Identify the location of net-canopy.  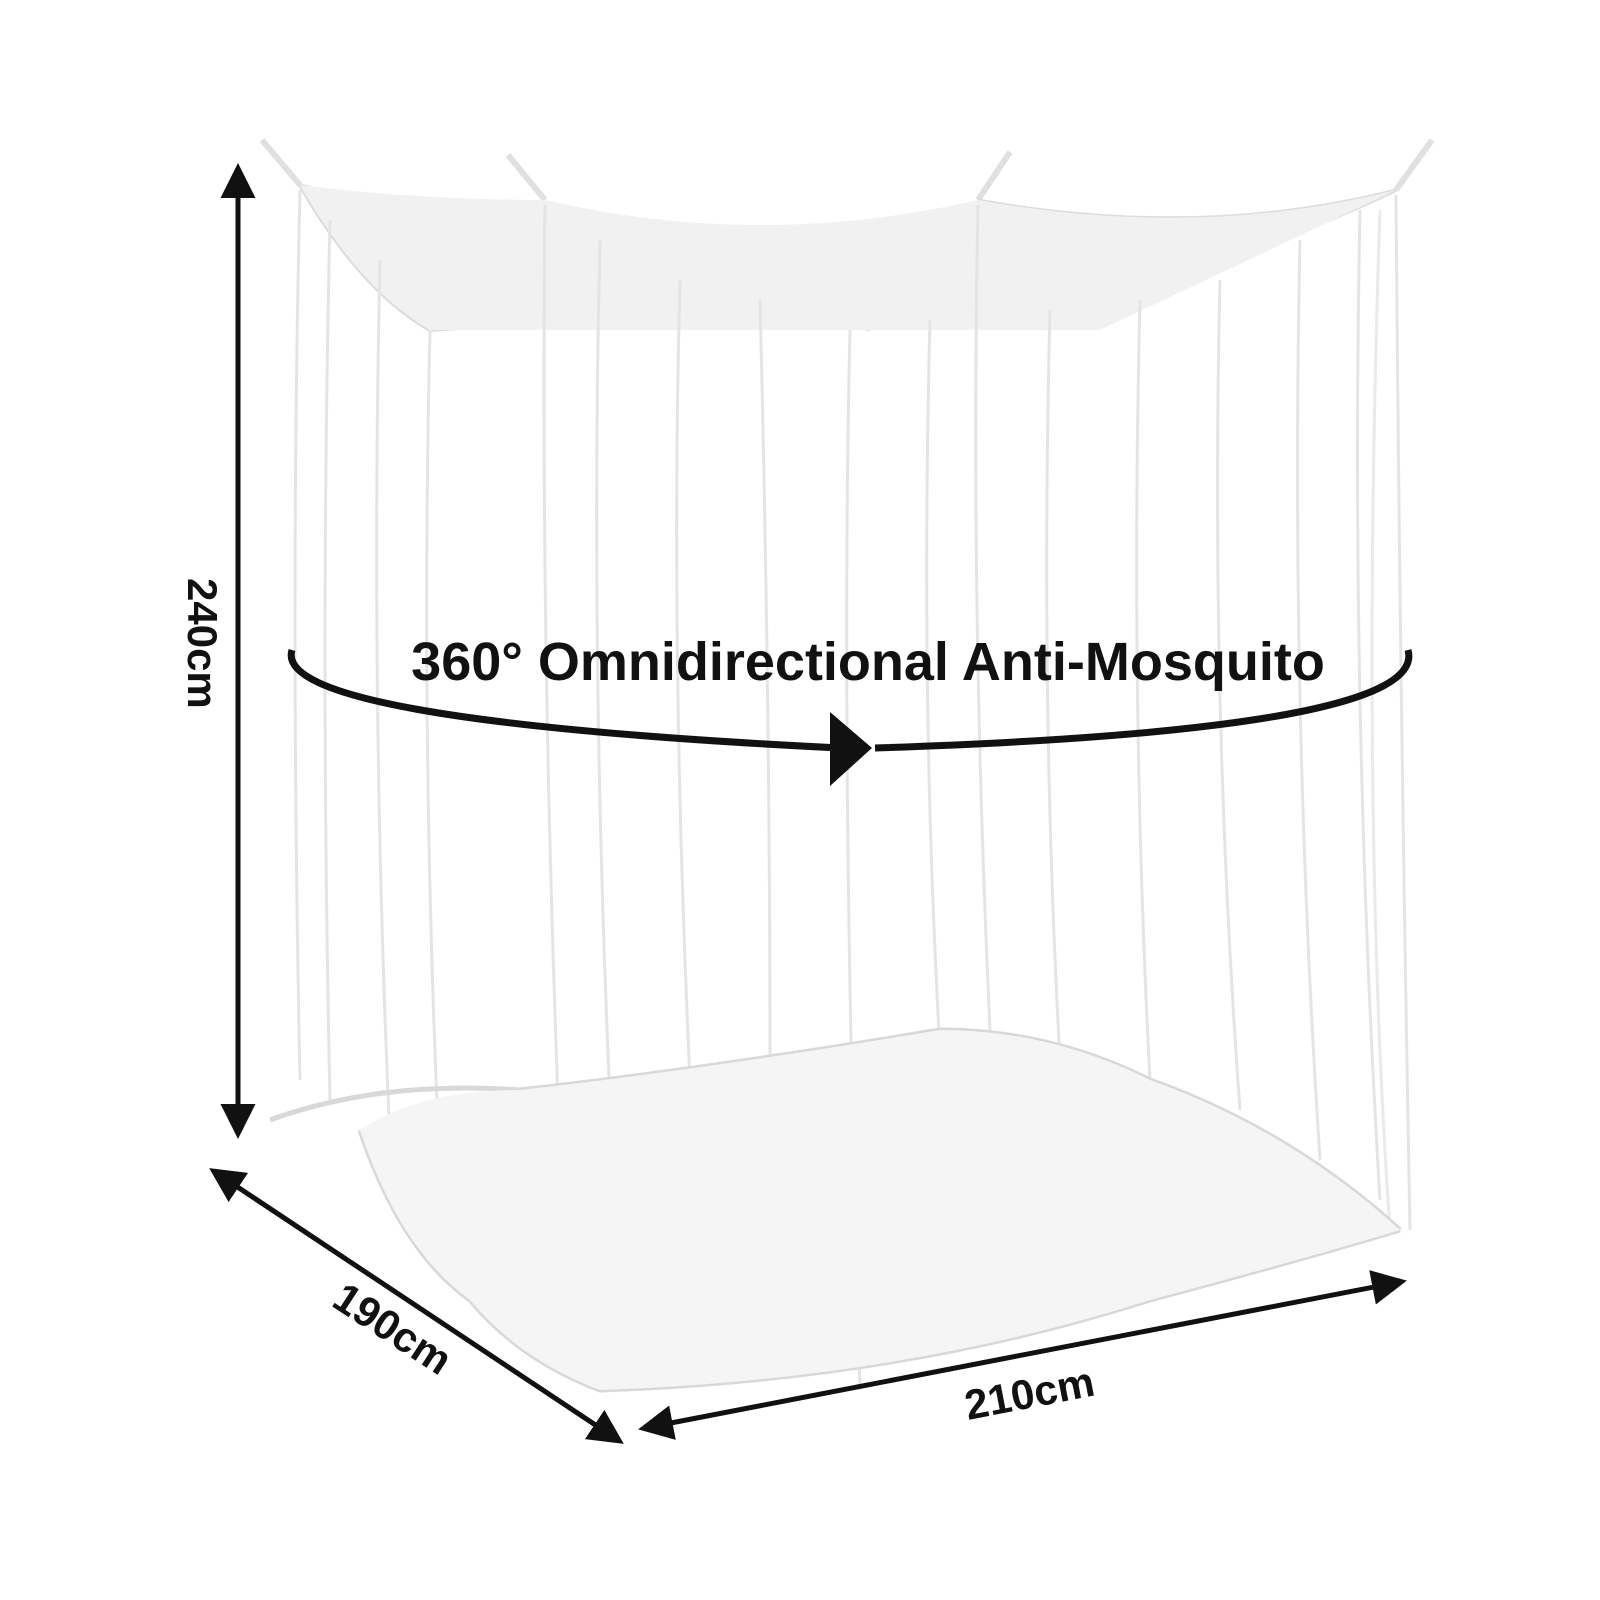
(847, 235).